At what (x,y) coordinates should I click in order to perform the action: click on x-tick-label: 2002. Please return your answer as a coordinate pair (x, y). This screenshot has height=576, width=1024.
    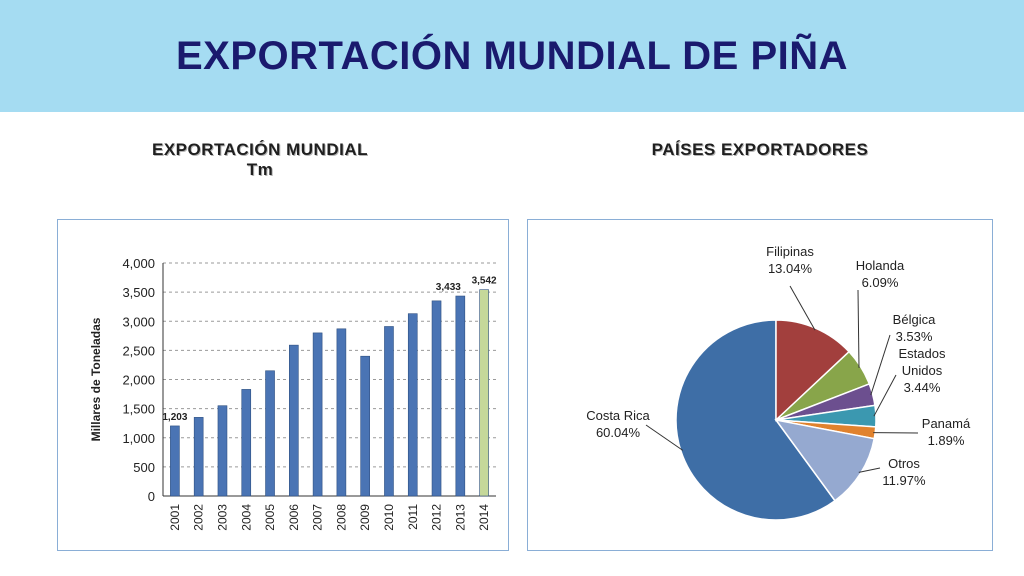
    Looking at the image, I should click on (199, 517).